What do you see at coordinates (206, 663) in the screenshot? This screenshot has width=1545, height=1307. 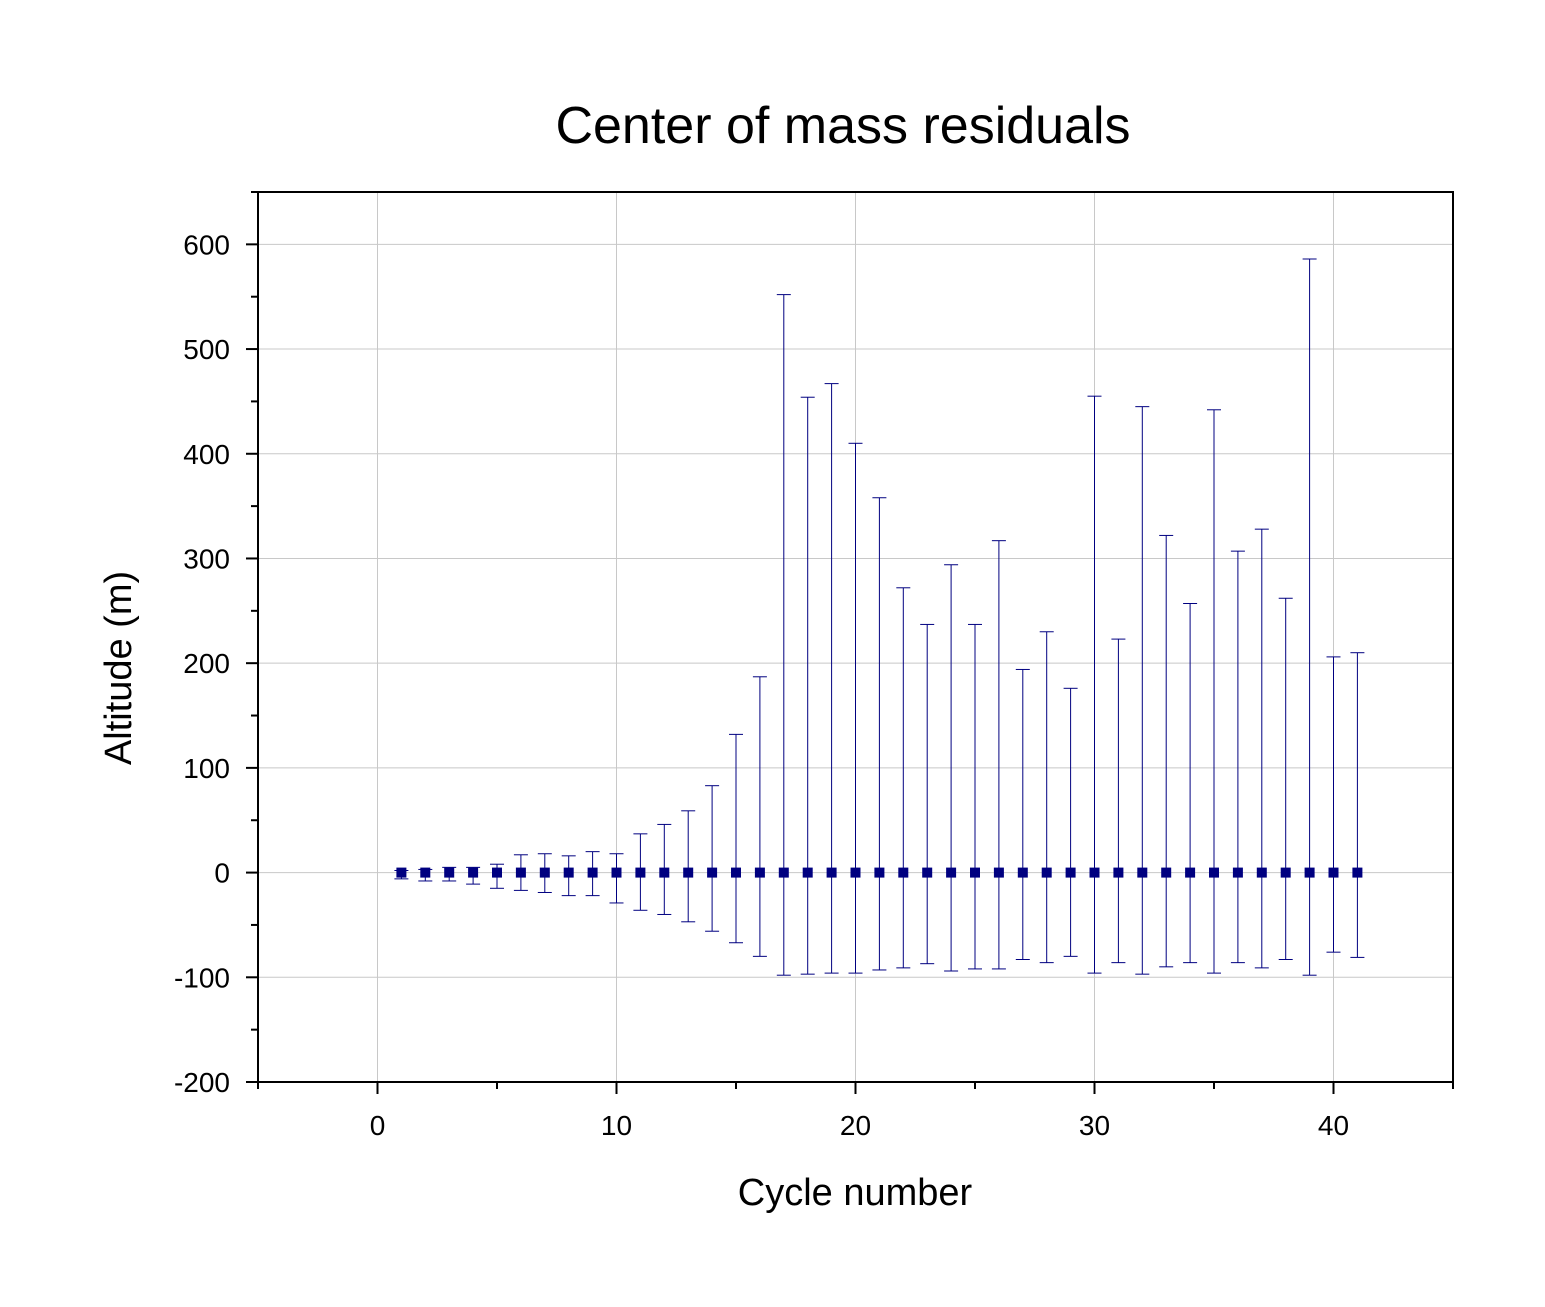 I see `y-tick-label: 200` at bounding box center [206, 663].